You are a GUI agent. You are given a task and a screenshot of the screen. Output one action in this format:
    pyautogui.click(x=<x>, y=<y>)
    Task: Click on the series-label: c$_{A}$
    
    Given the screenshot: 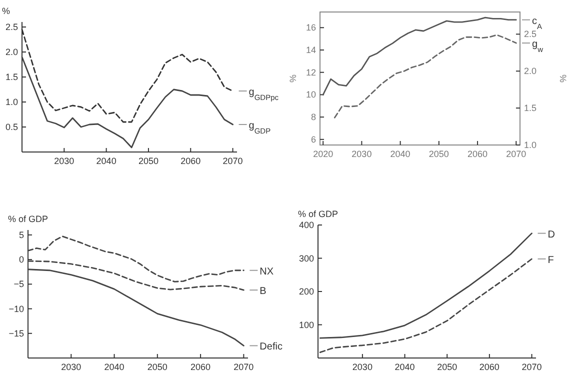 What is the action you would take?
    pyautogui.click(x=537, y=23)
    